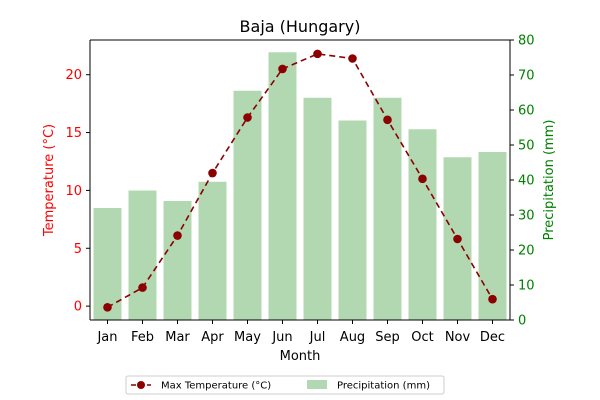  Describe the element at coordinates (247, 205) in the screenshot. I see `precipitation-bar-may` at that location.